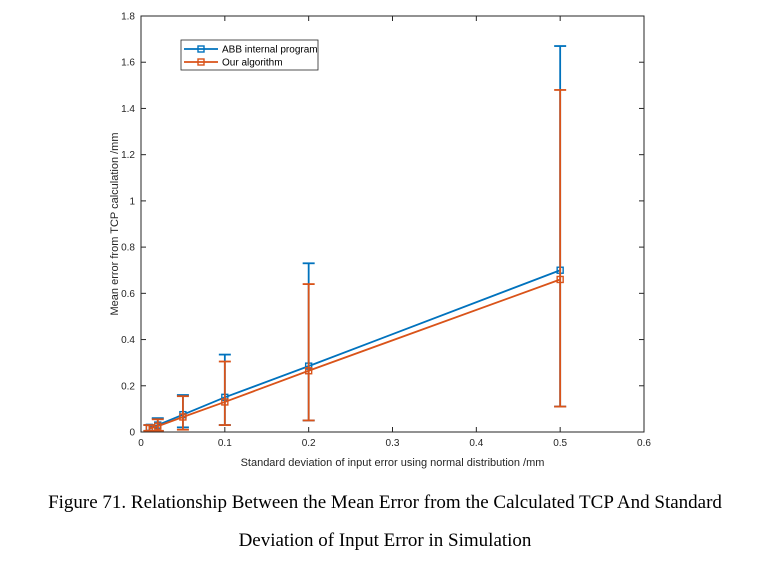 The height and width of the screenshot is (576, 770). I want to click on y-tick-label: 1.4, so click(128, 109).